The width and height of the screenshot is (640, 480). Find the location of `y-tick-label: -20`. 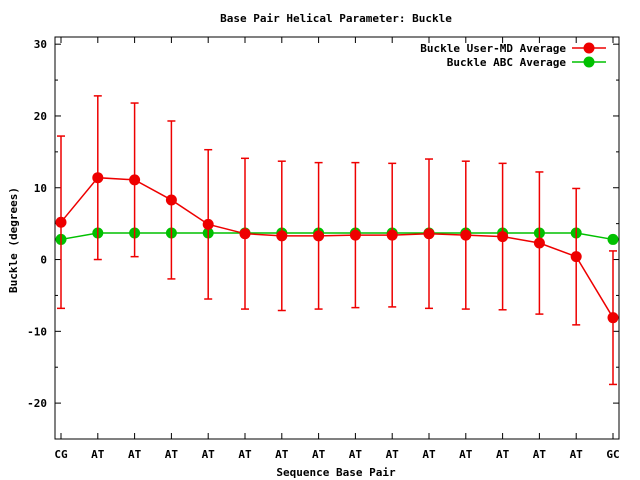

y-tick-label: -20 is located at coordinates (37, 403).